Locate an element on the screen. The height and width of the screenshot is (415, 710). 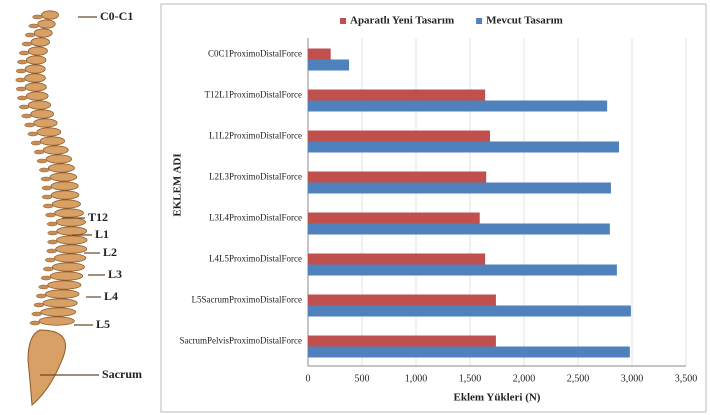
legend-label: Aparatlı Yeni Tasarım is located at coordinates (402, 21).